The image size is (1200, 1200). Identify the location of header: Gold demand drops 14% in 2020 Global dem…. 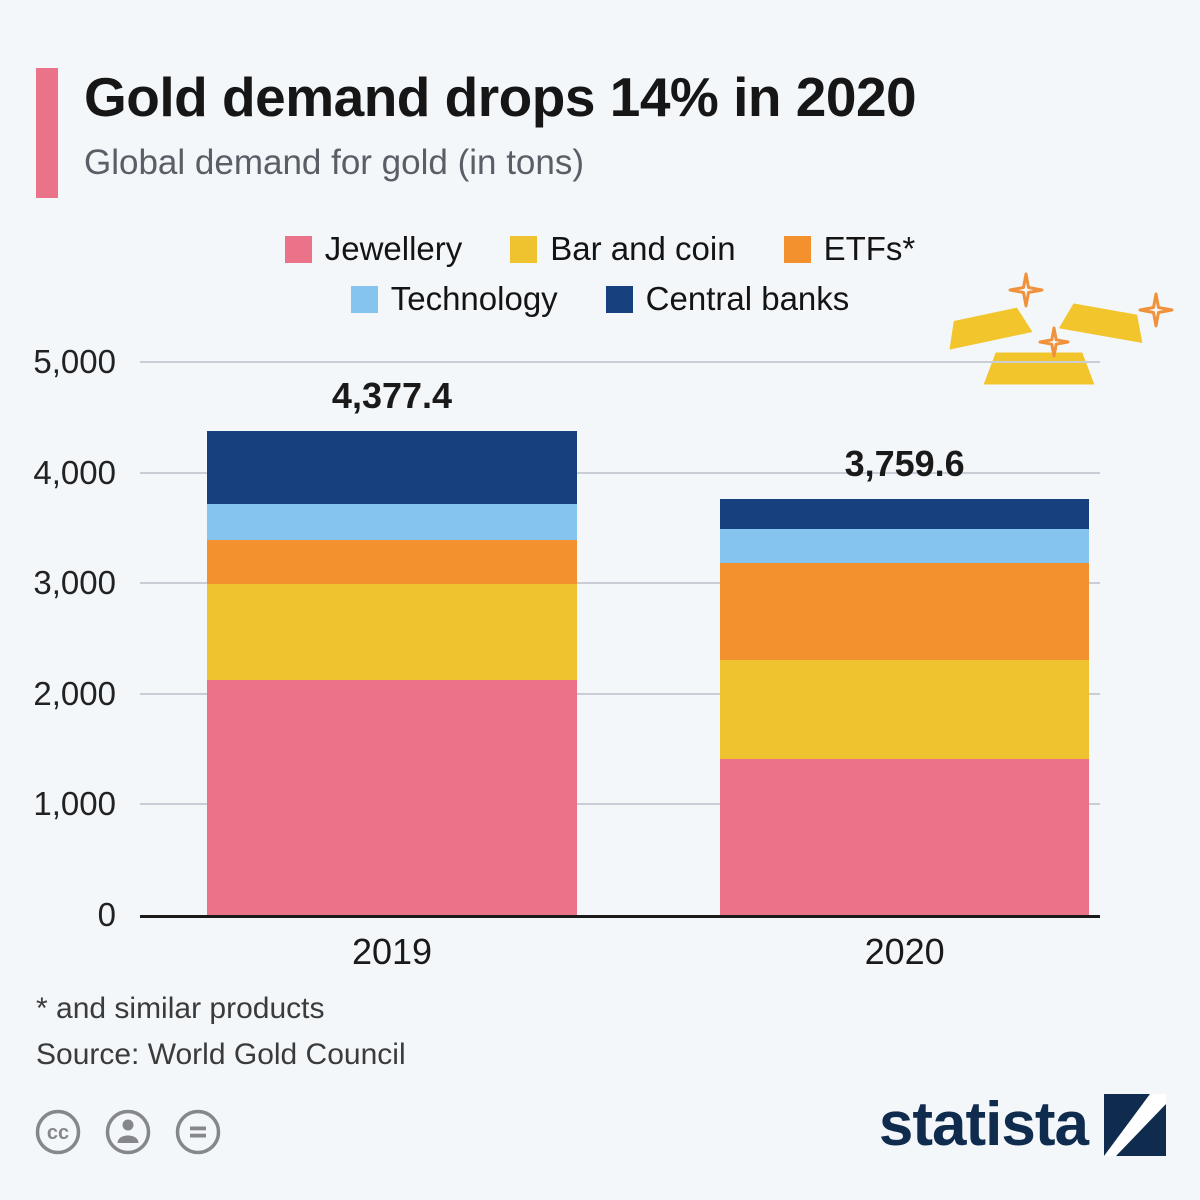
(603, 132).